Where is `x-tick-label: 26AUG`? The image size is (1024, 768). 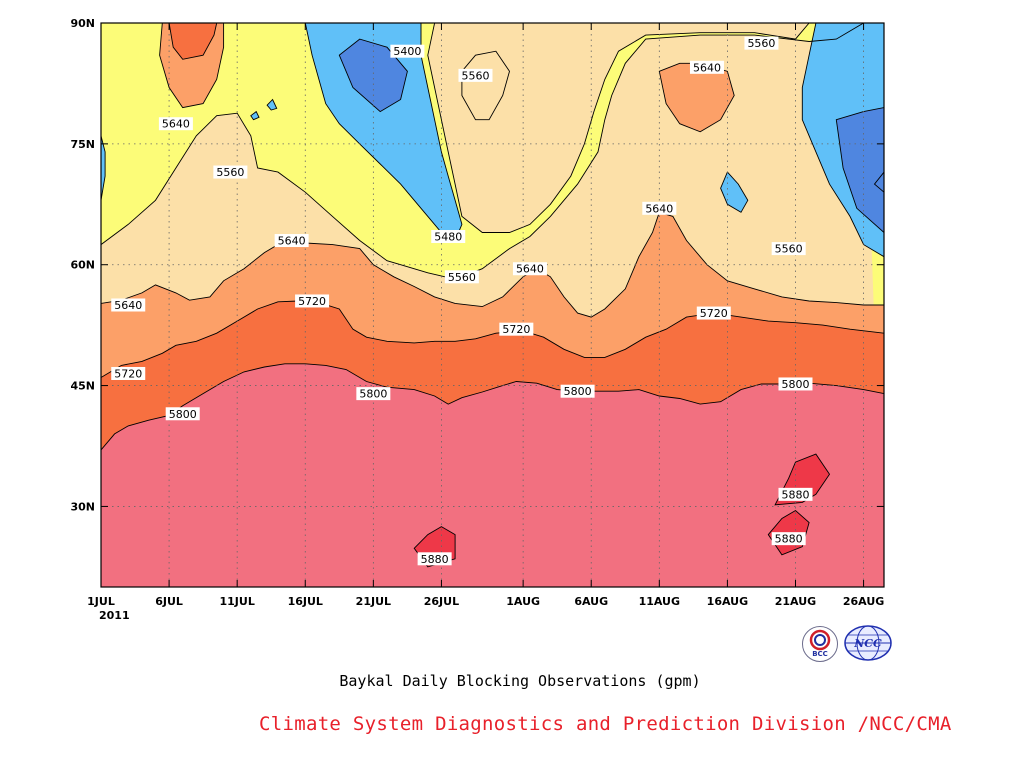
x-tick-label: 26AUG is located at coordinates (863, 601).